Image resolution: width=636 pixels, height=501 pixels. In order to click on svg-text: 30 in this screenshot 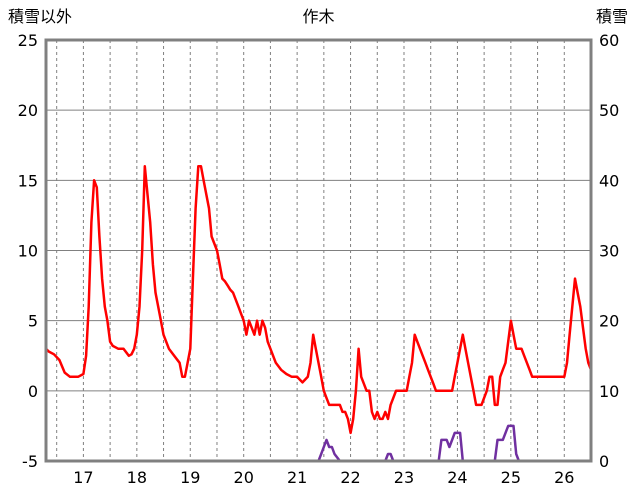, I will do `click(609, 251)`.